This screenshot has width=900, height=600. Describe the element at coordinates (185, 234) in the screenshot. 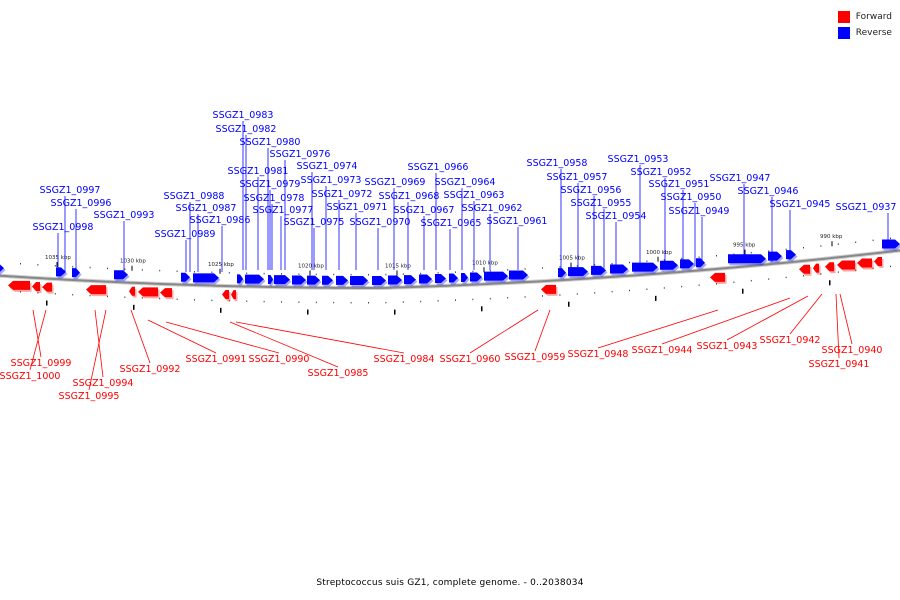

I see `gene-label-ssgz1_0989: SSGZ1_0989` at that location.